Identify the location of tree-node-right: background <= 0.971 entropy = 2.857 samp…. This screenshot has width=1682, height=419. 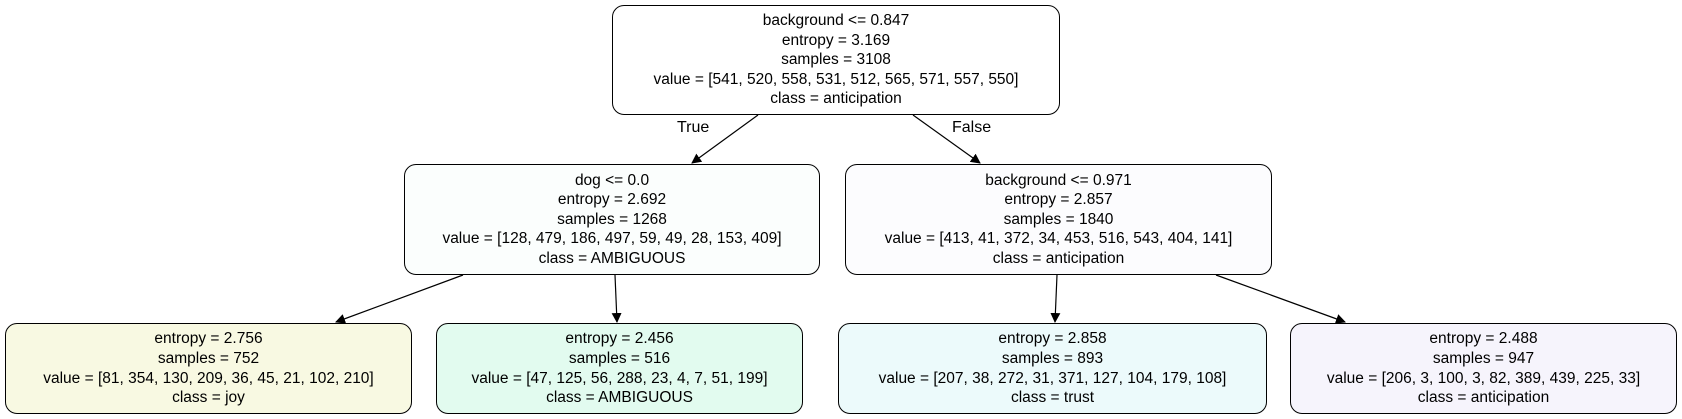
(1058, 219).